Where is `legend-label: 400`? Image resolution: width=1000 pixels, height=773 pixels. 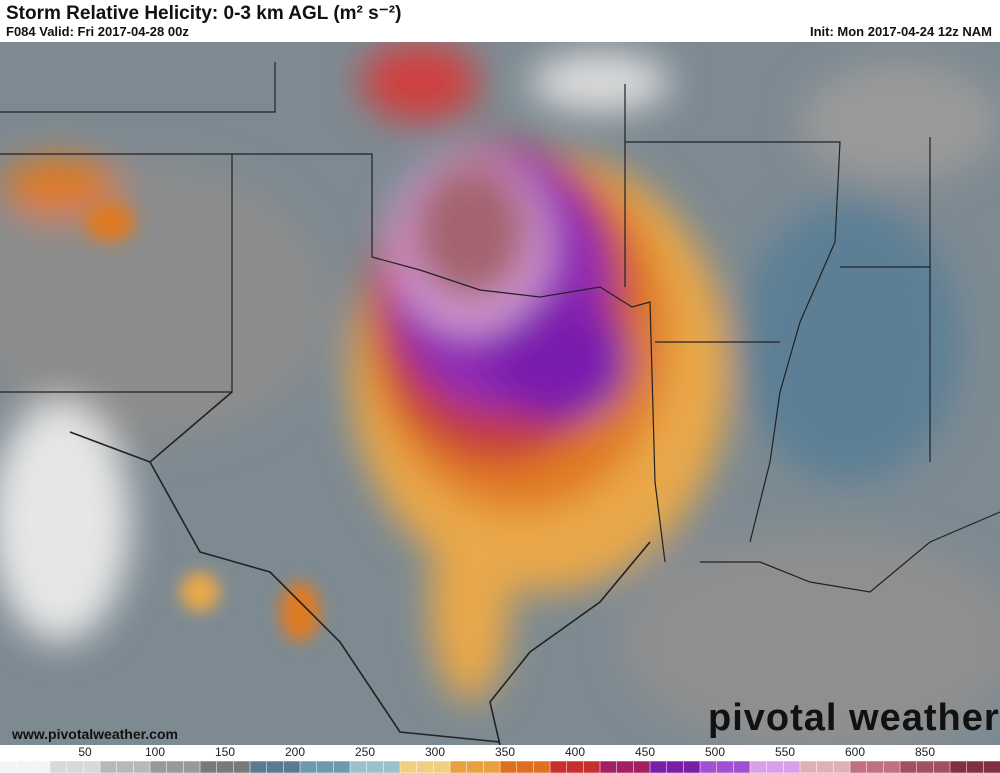
legend-label: 400 is located at coordinates (575, 752).